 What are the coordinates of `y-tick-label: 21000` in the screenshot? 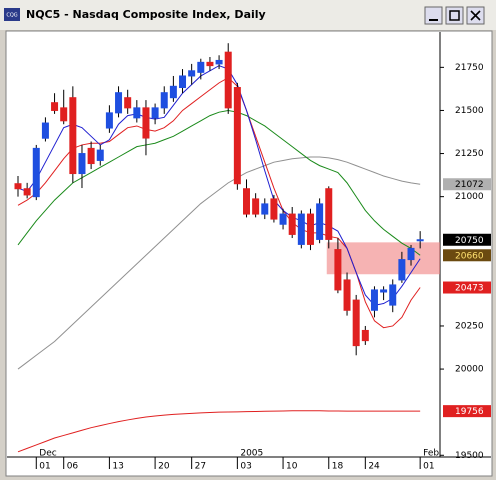 It's located at (469, 197).